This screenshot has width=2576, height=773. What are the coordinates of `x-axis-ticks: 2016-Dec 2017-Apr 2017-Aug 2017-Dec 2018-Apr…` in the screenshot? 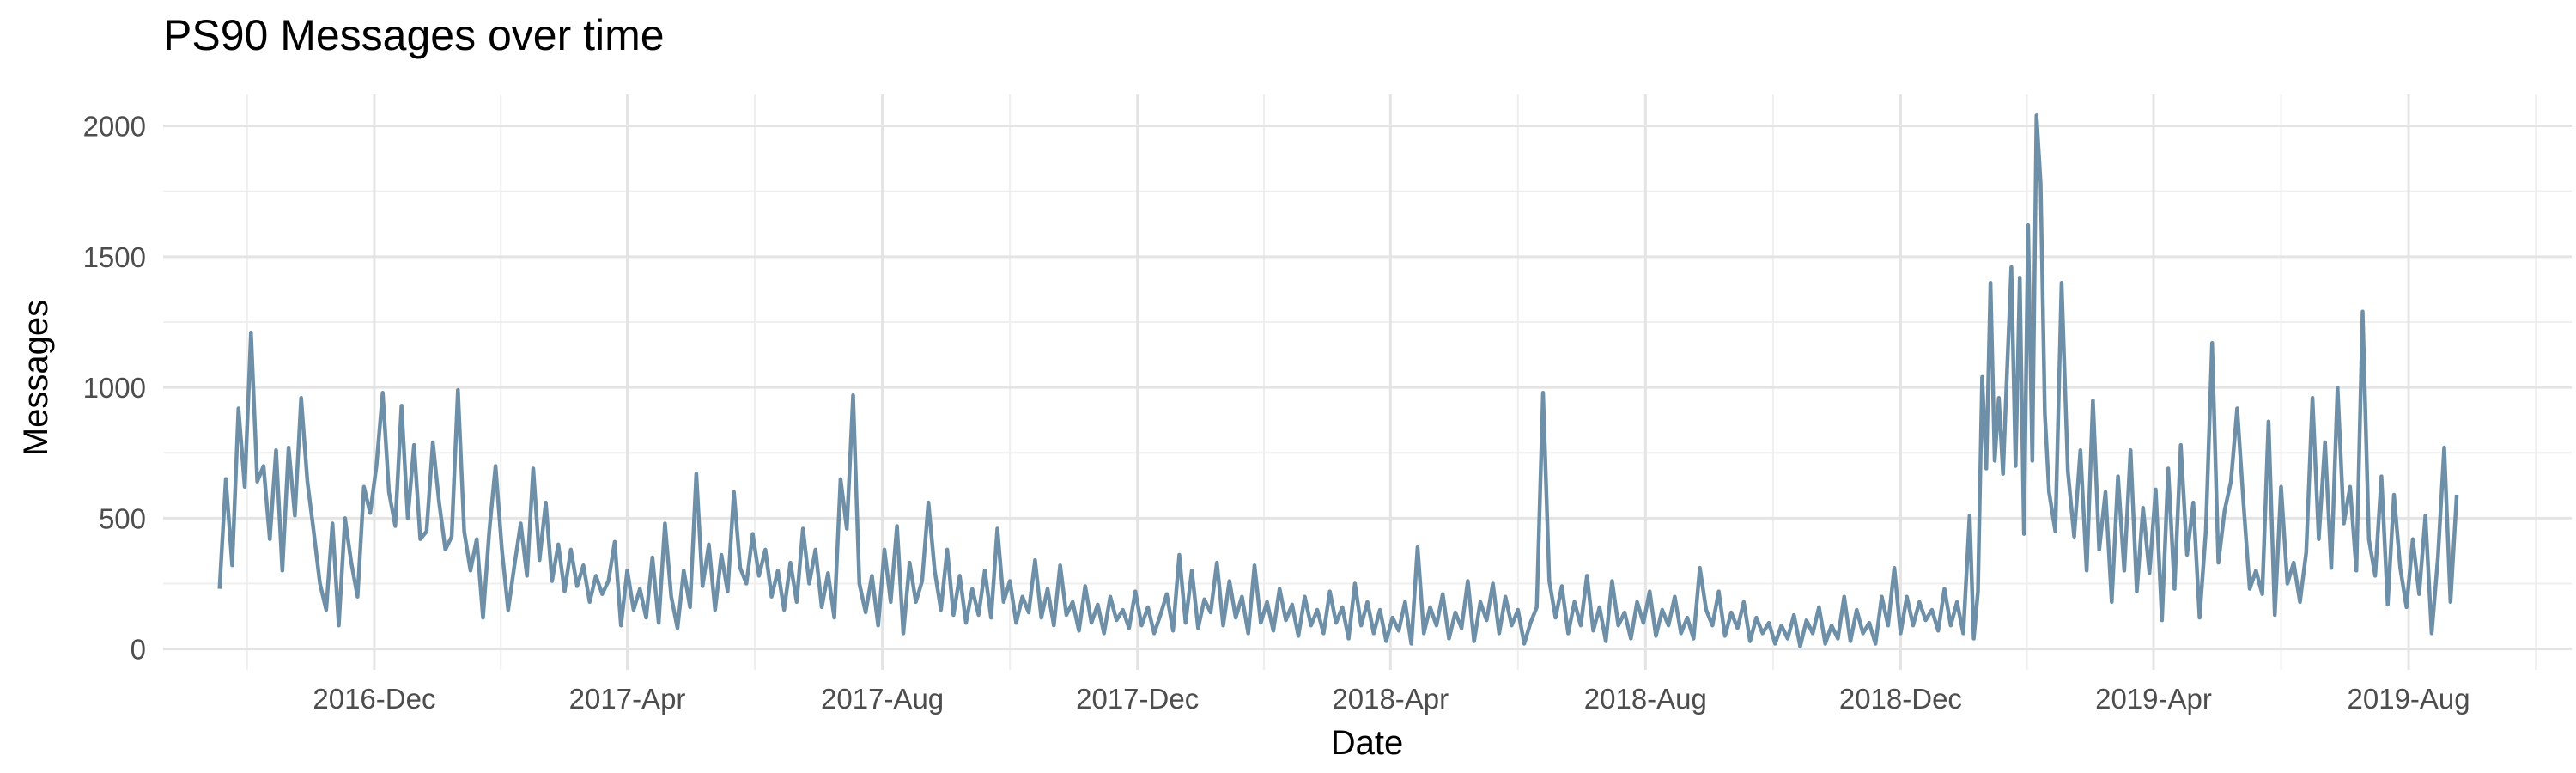 It's located at (1391, 699).